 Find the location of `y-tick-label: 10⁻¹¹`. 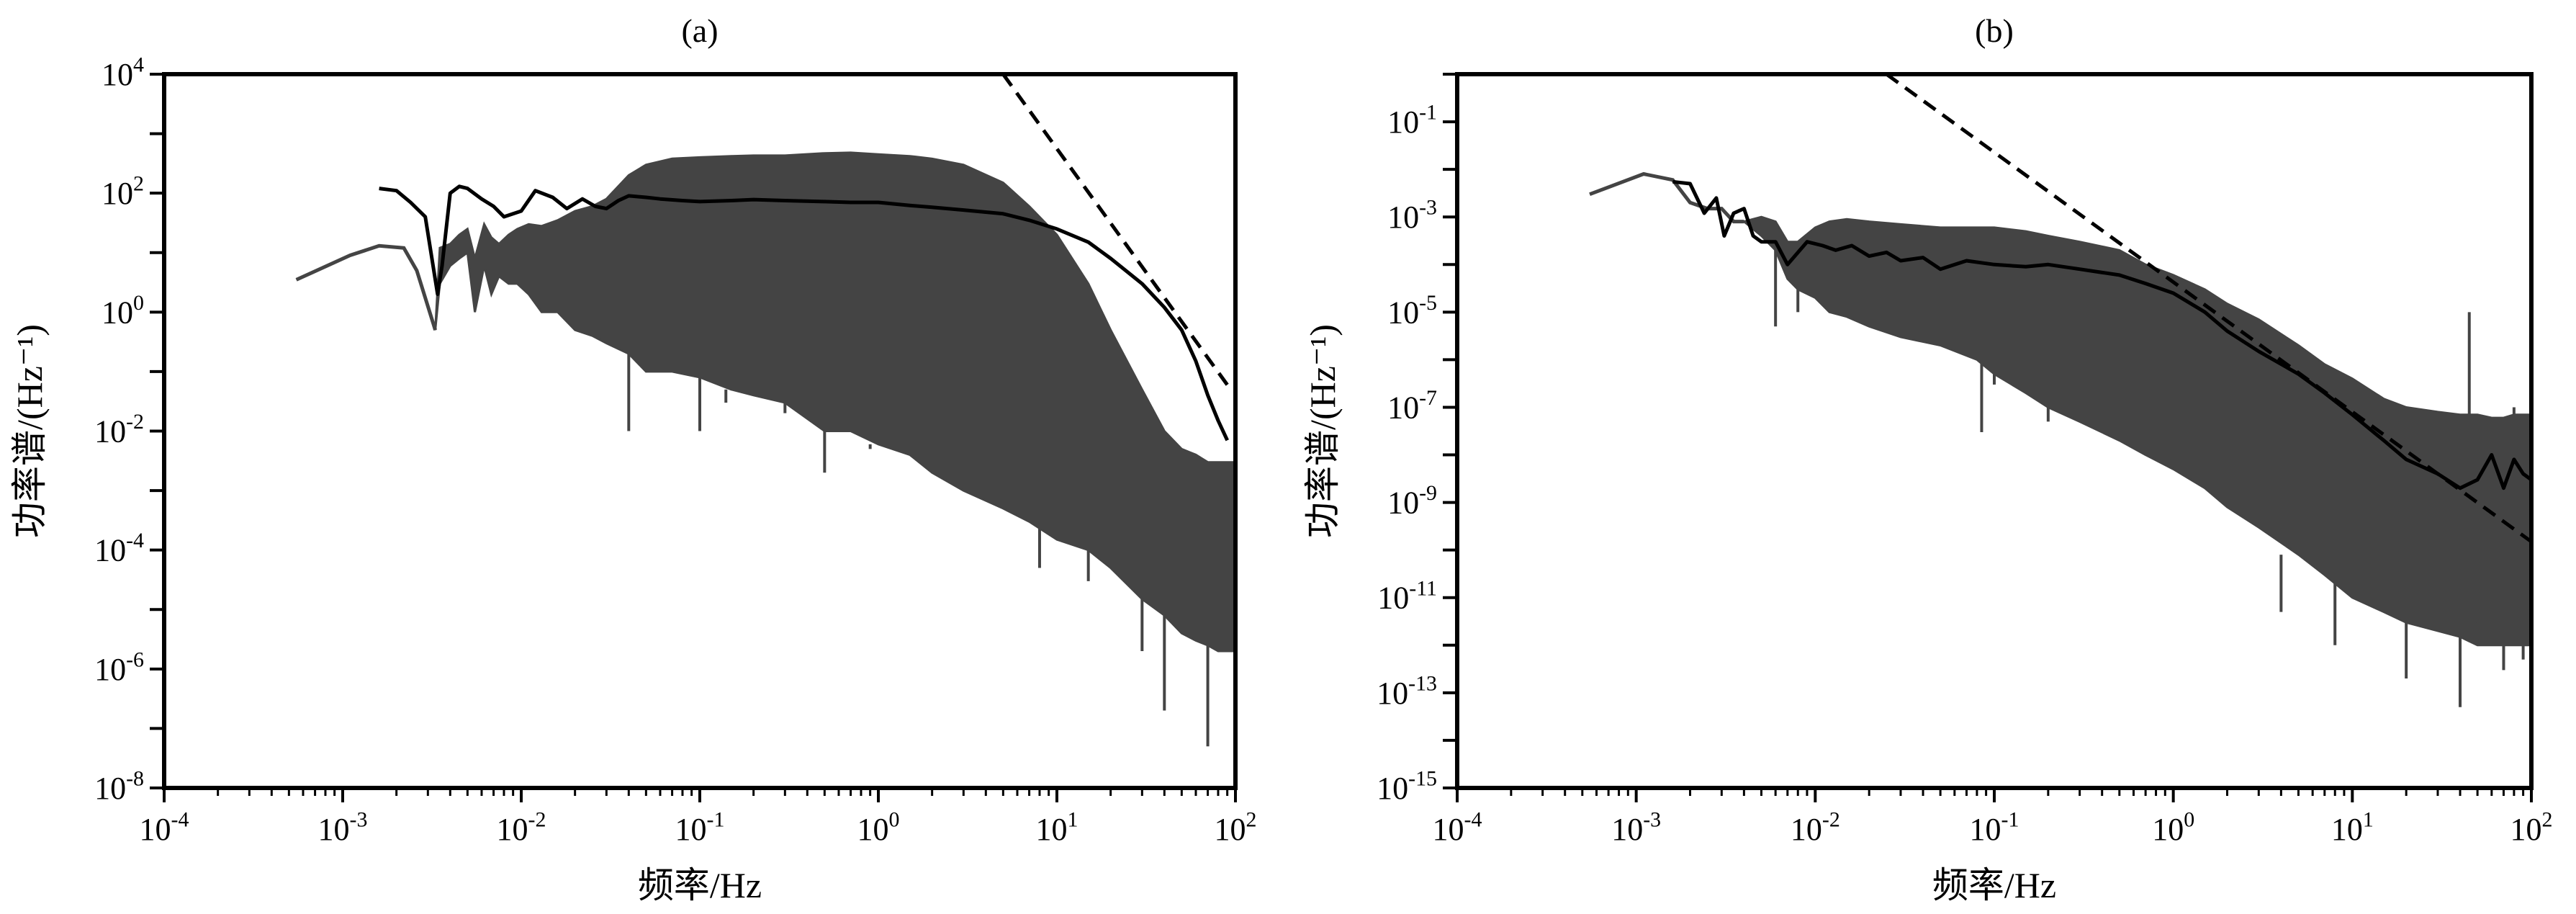

y-tick-label: 10⁻¹¹ is located at coordinates (1407, 595).